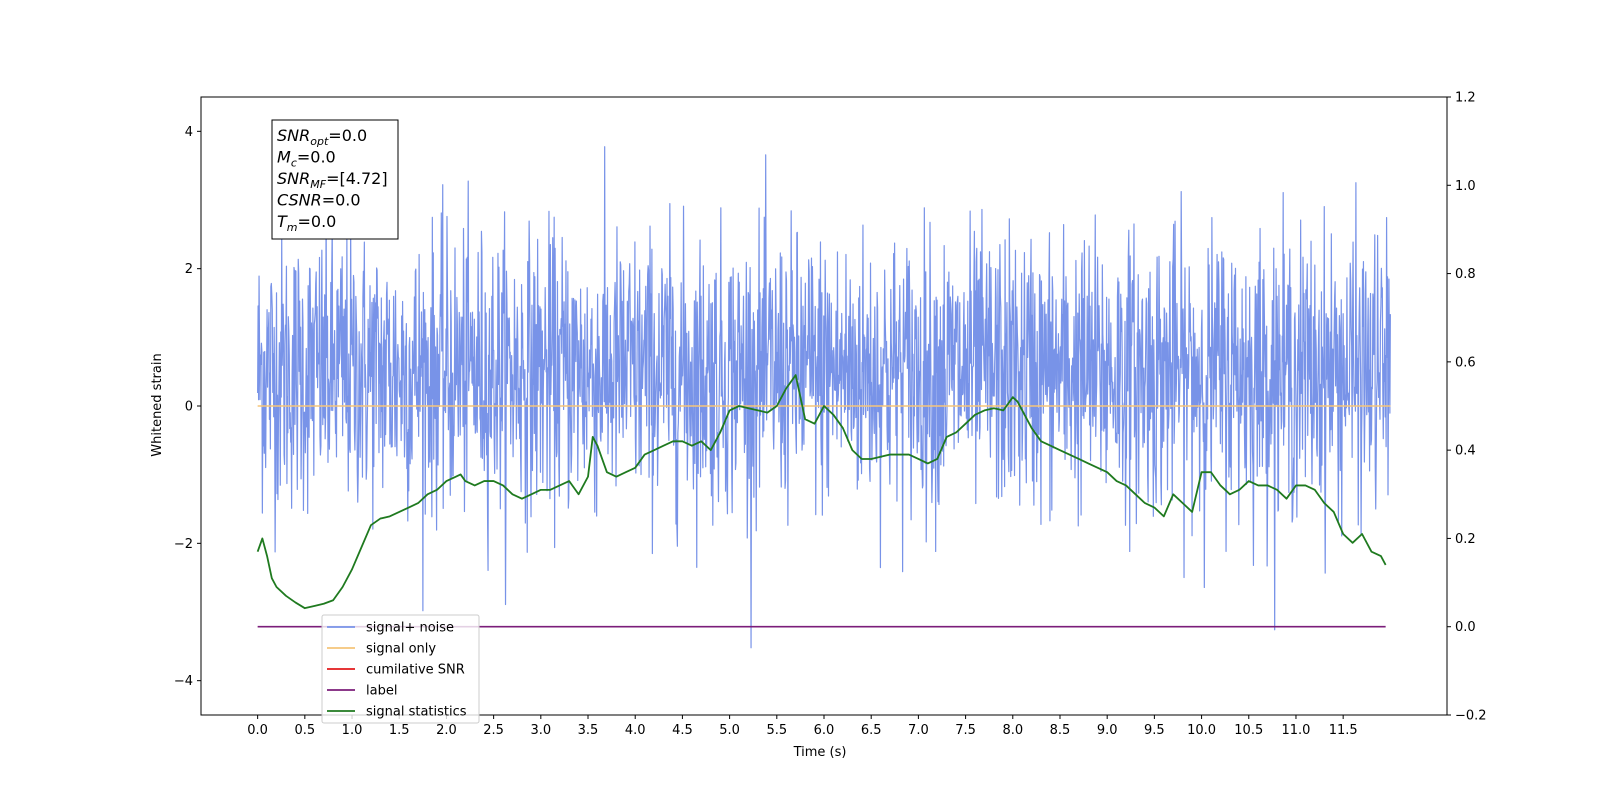  What do you see at coordinates (319, 200) in the screenshot?
I see `stats-line: CSNR=0.0` at bounding box center [319, 200].